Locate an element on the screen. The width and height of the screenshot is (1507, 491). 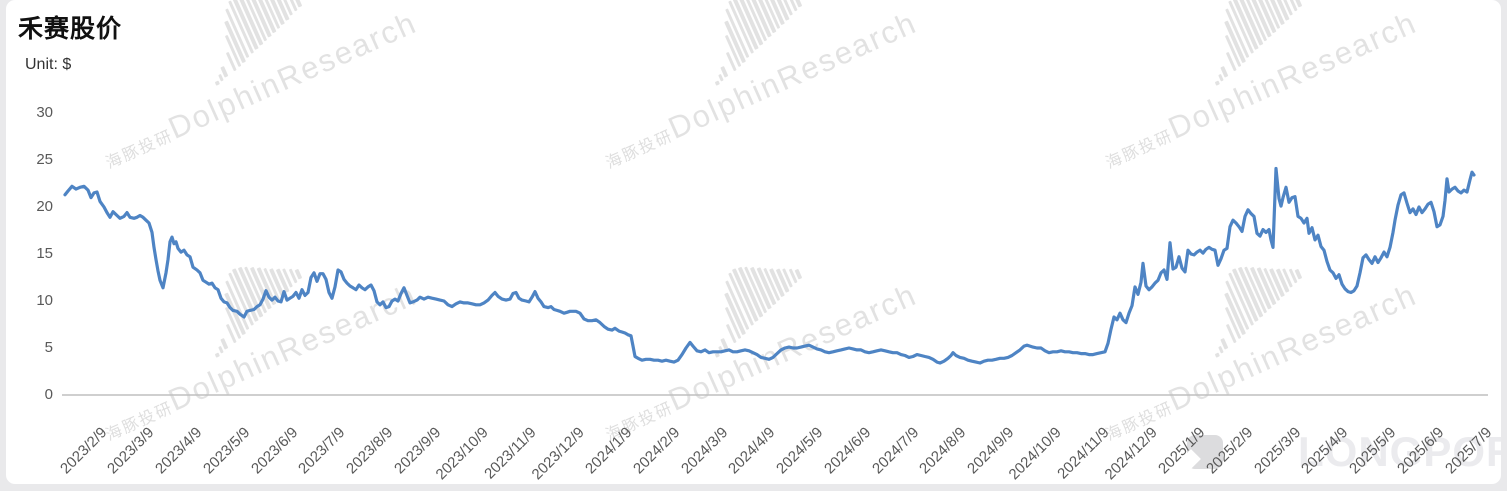
y-axis-tick-label: 15 is located at coordinates (44, 253).